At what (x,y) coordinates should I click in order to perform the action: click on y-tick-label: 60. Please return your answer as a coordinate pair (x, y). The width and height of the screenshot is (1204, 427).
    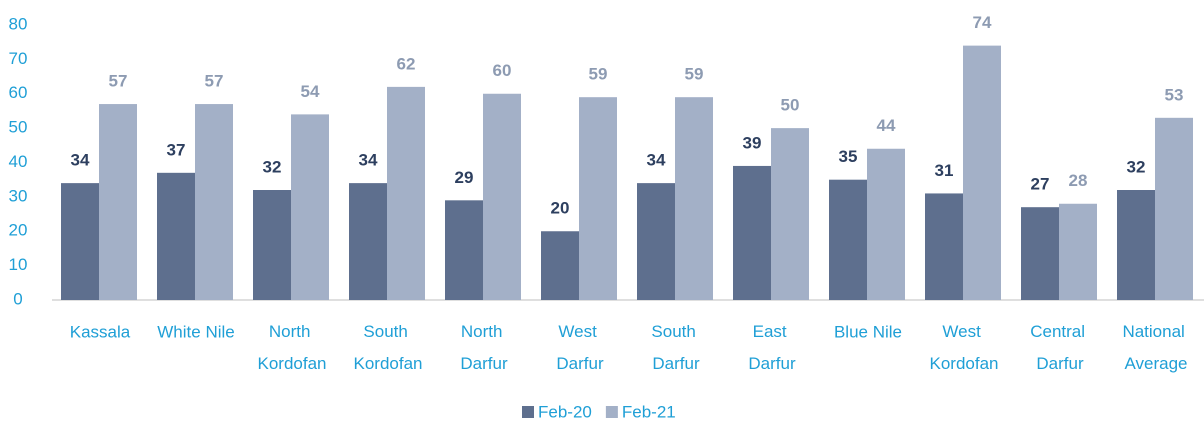
    Looking at the image, I should click on (18, 92).